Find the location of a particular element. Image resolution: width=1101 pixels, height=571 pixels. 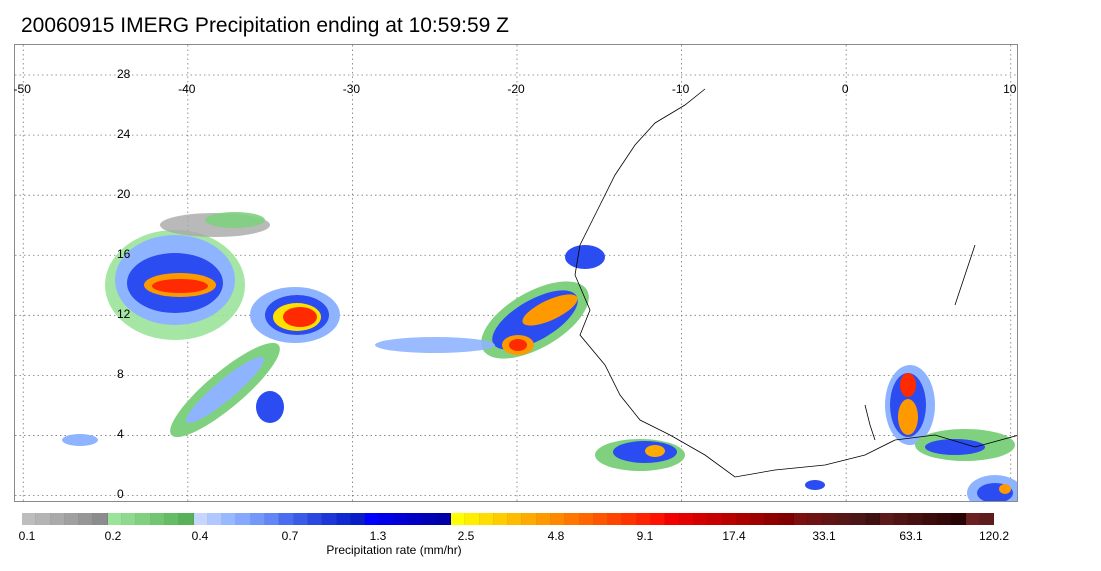

lon-tick-label: -30 is located at coordinates (351, 89).